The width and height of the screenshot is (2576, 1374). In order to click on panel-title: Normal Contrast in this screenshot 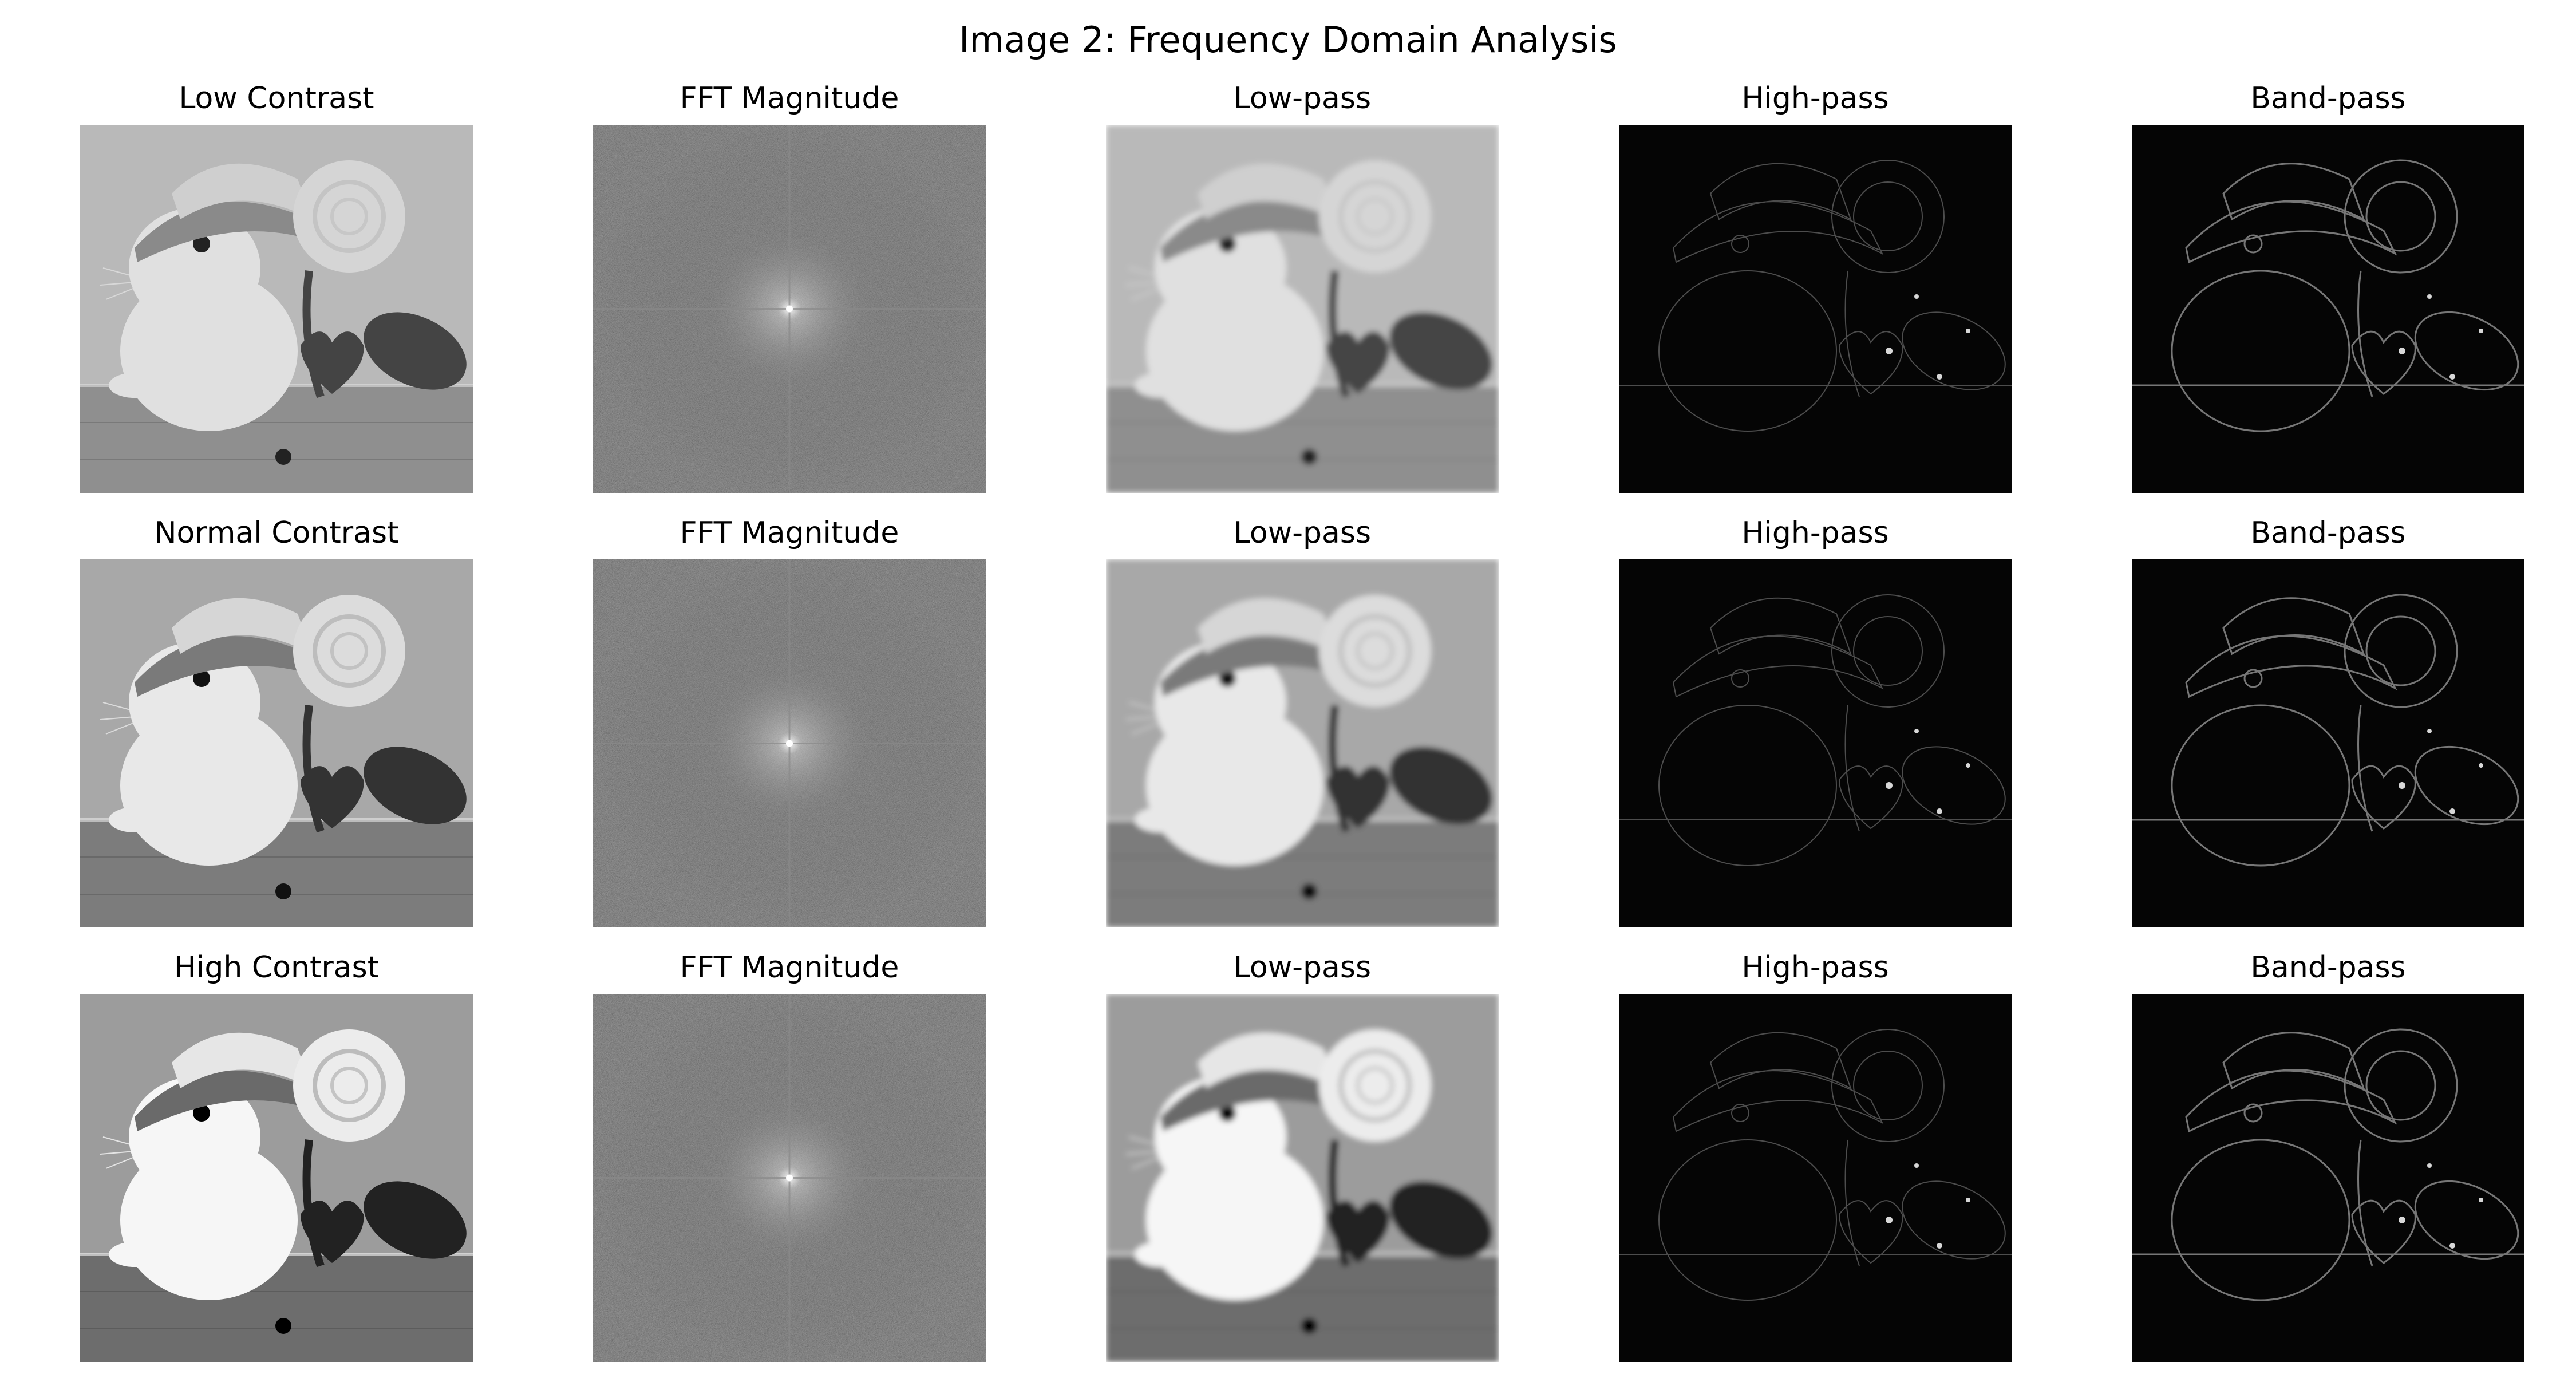, I will do `click(276, 533)`.